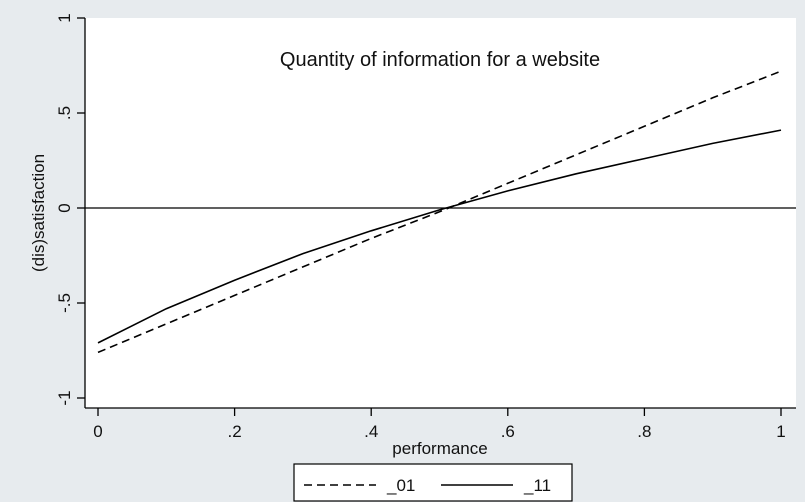 The image size is (805, 502). I want to click on x-tick-label: .8, so click(644, 431).